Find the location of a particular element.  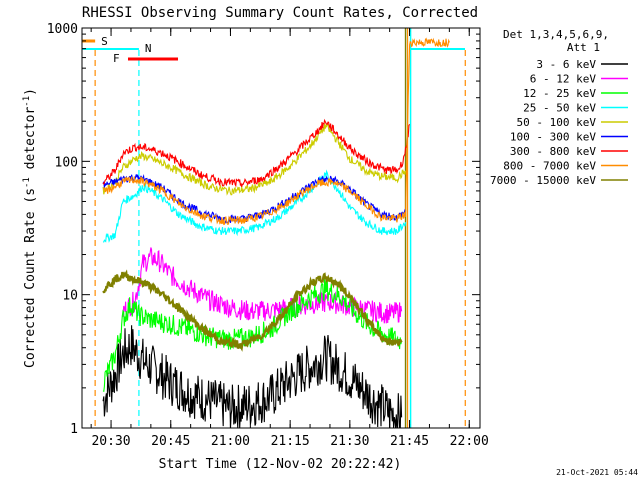

legend-label: 50 - 100 keV is located at coordinates (557, 122).